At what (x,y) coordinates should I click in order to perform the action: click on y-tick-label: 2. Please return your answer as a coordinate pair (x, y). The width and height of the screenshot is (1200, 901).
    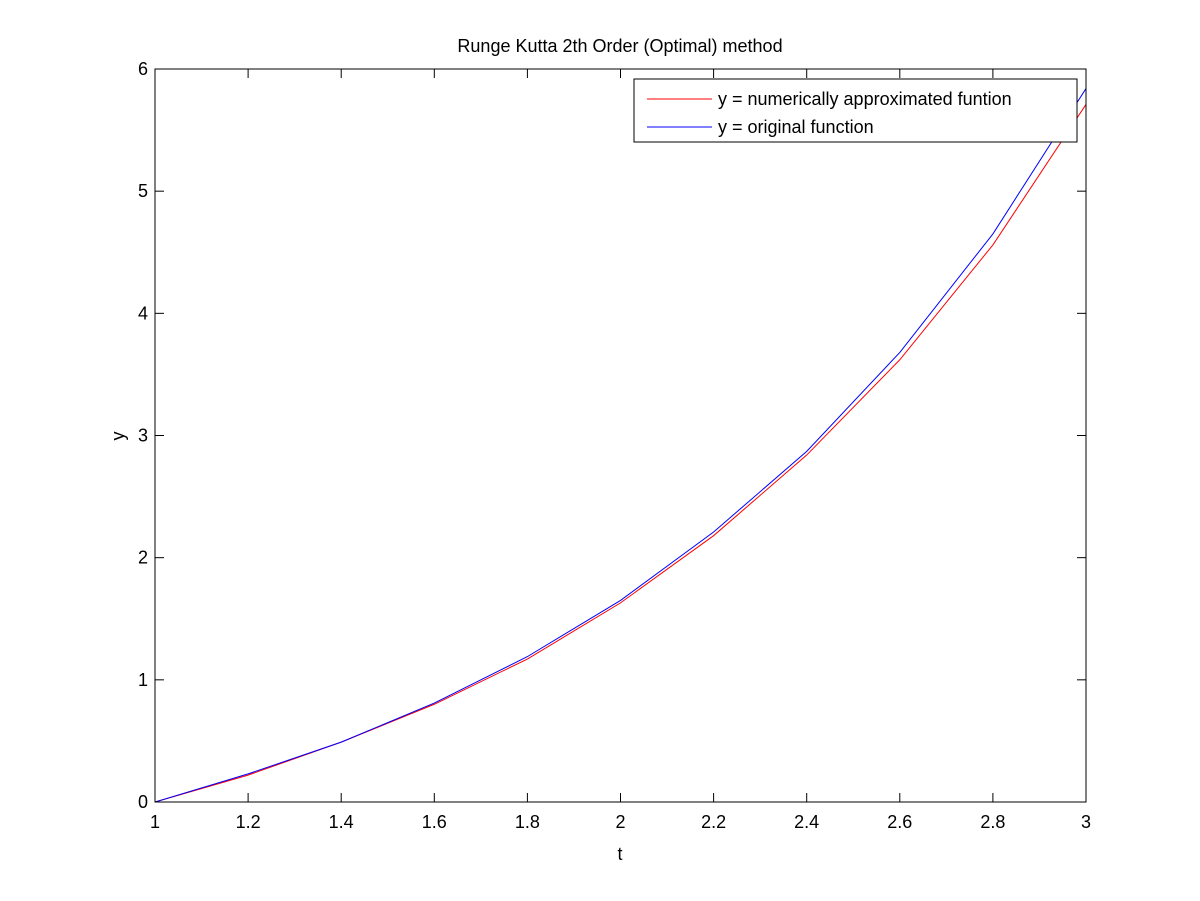
    Looking at the image, I should click on (143, 558).